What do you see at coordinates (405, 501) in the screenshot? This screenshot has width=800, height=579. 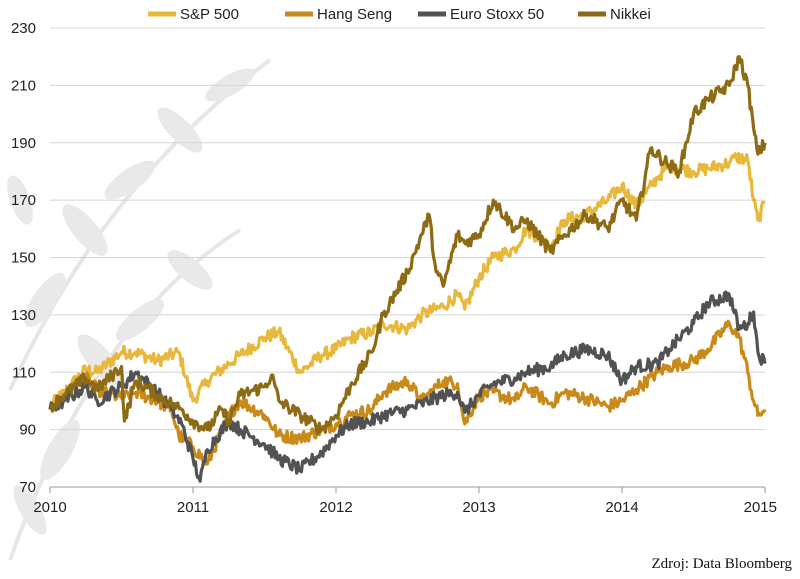 I see `x-axis: 2010 2011 2012 2013 2014 2015` at bounding box center [405, 501].